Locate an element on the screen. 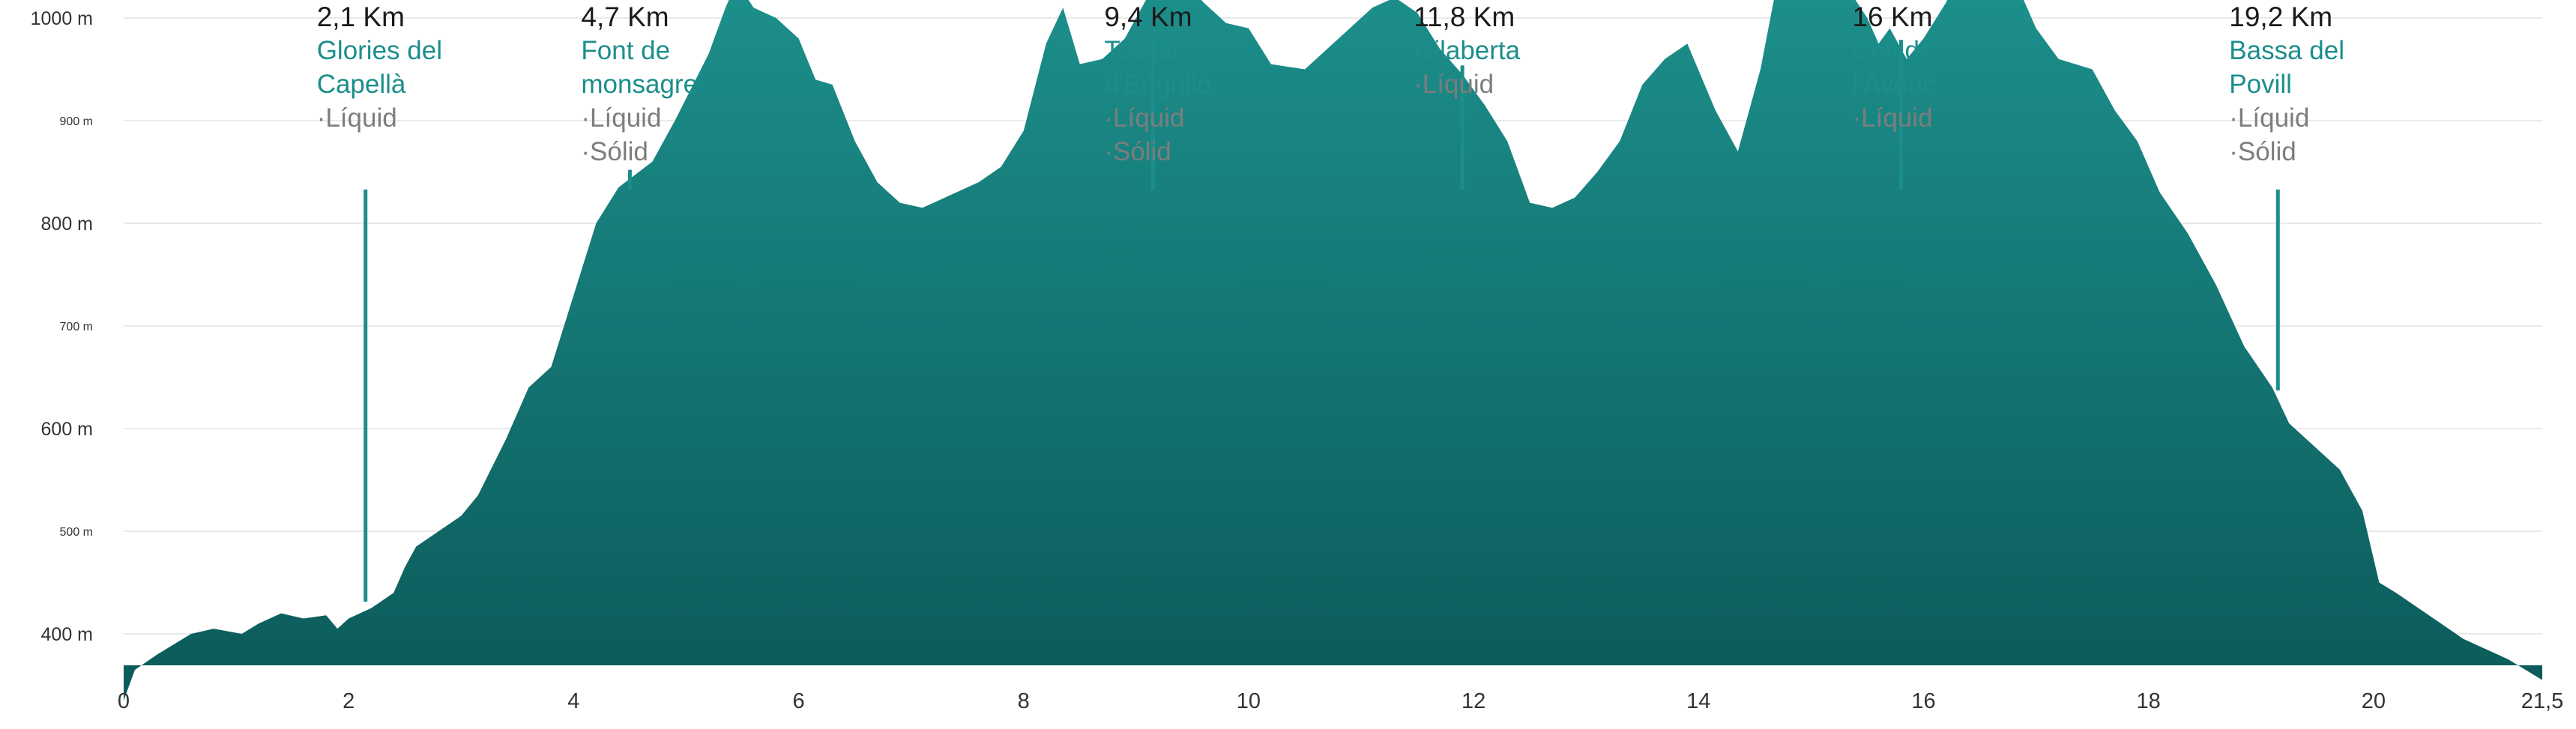 The image size is (2576, 729). waypoint-name: monsagre is located at coordinates (639, 84).